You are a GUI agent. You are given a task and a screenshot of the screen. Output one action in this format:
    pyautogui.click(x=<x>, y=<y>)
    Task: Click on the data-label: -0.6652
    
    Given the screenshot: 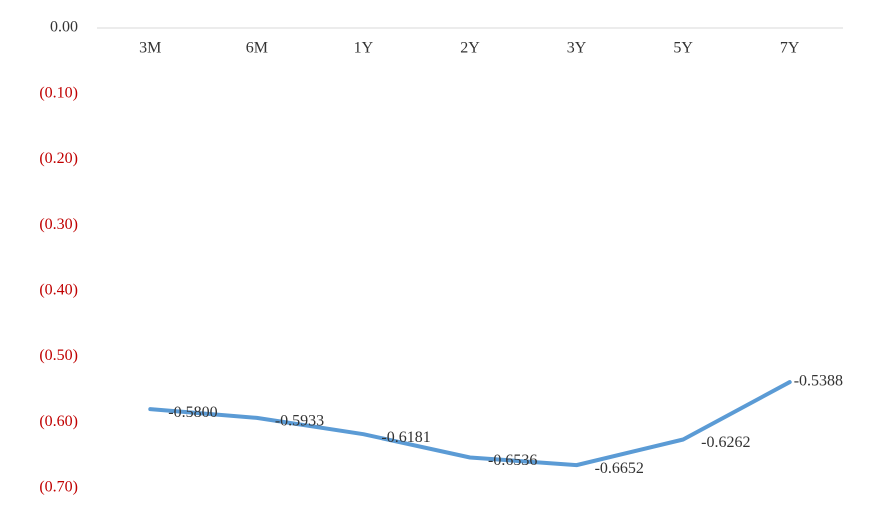 What is the action you would take?
    pyautogui.click(x=619, y=468)
    